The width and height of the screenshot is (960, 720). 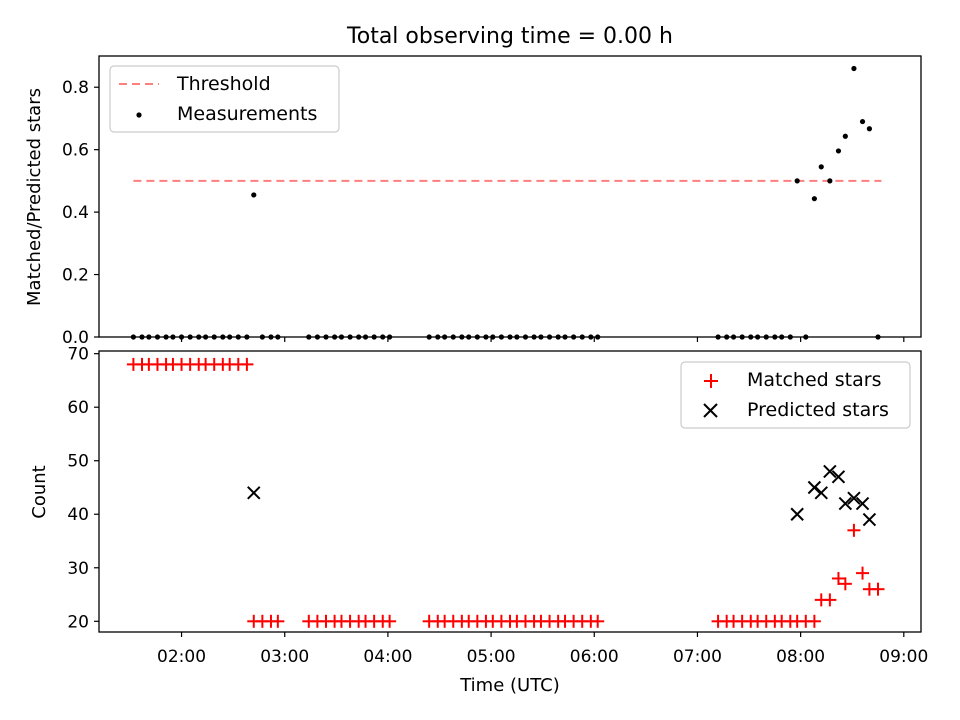 What do you see at coordinates (83, 488) in the screenshot?
I see `bottom-y-ticks: 20 30 40 50 60 70` at bounding box center [83, 488].